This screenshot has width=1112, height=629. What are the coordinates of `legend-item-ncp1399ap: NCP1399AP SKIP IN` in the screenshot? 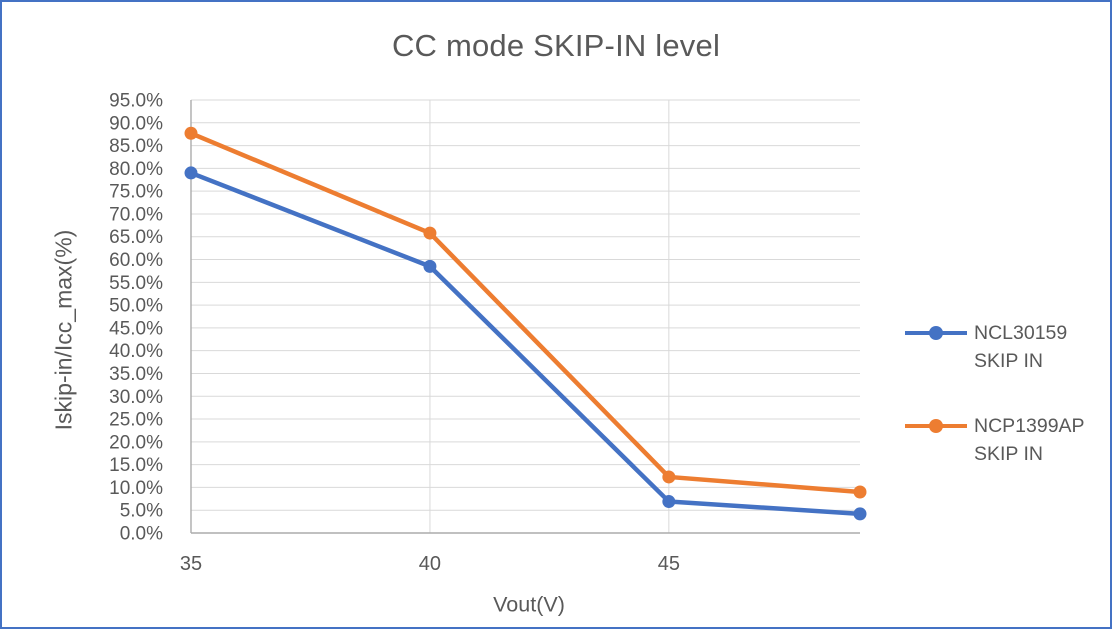 It's located at (1007, 440).